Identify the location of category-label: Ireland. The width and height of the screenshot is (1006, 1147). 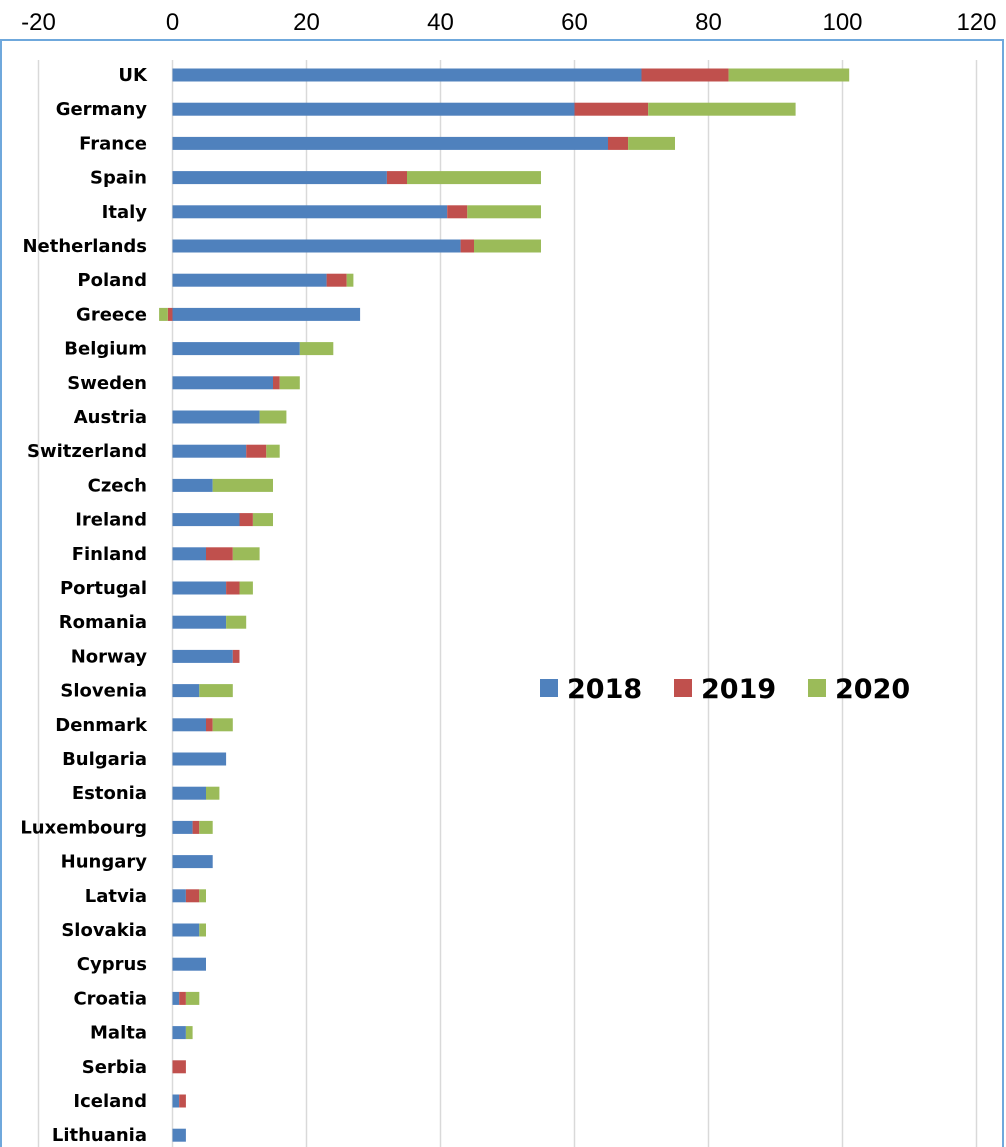
(111, 520).